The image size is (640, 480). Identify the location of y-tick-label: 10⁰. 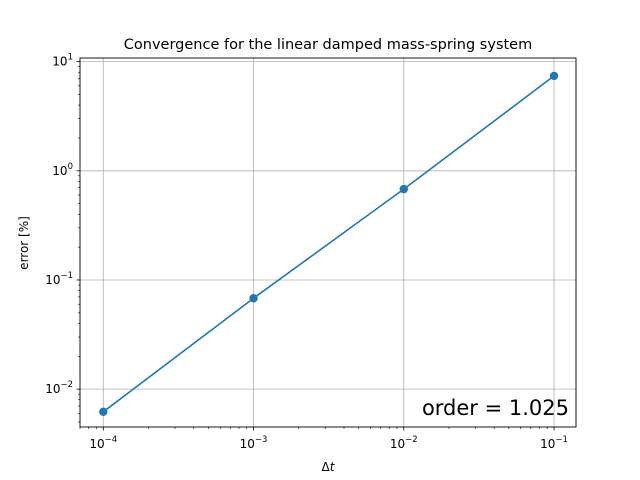
(62, 170).